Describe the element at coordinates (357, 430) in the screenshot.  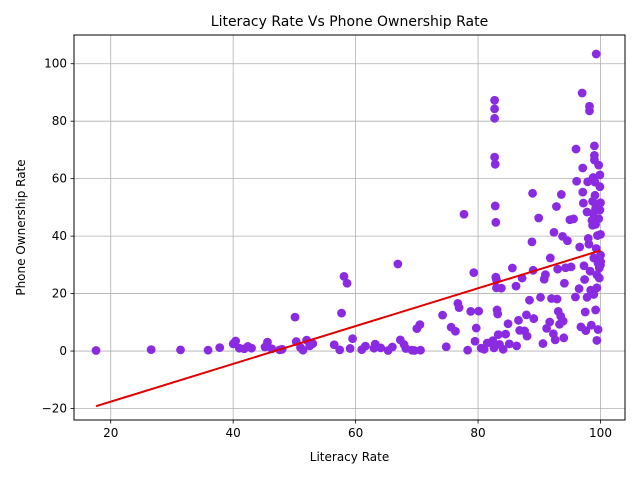
I see `x-axis-ticks: 20 40 60 80 100` at that location.